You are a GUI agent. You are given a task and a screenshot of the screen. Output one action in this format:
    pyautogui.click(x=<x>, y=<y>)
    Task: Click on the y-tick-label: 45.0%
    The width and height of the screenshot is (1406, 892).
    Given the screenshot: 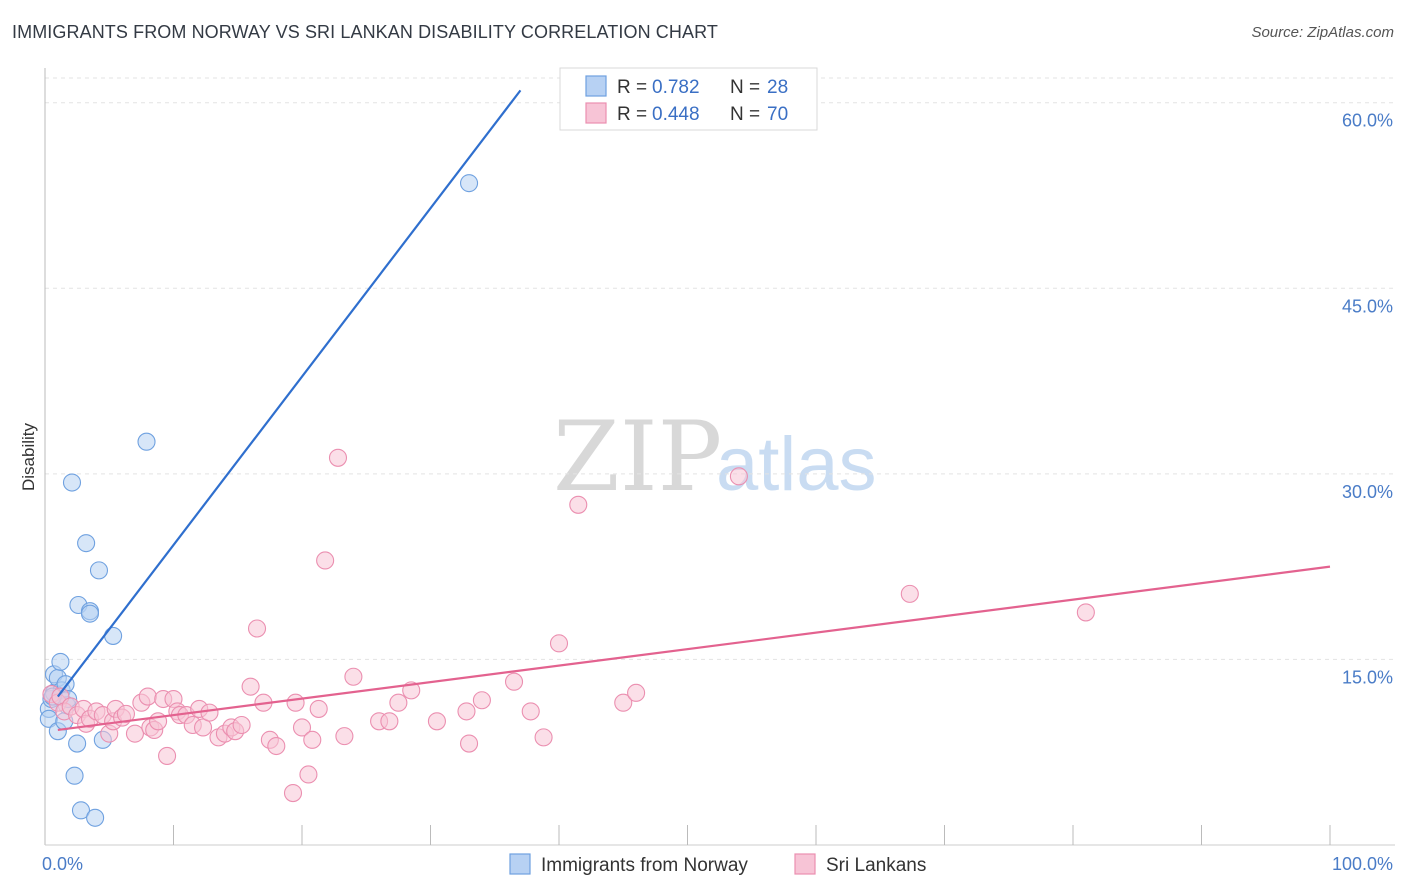 What is the action you would take?
    pyautogui.click(x=1367, y=306)
    